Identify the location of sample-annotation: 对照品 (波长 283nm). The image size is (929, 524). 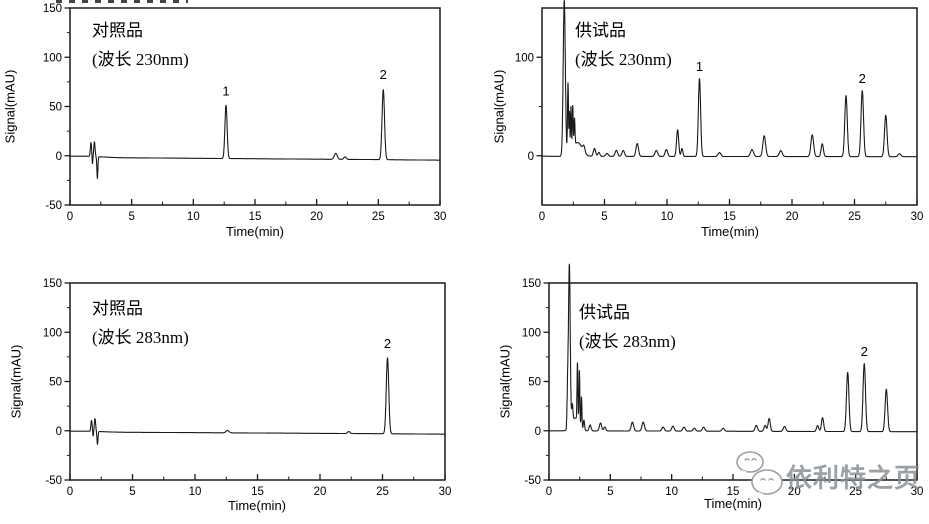
(140, 323).